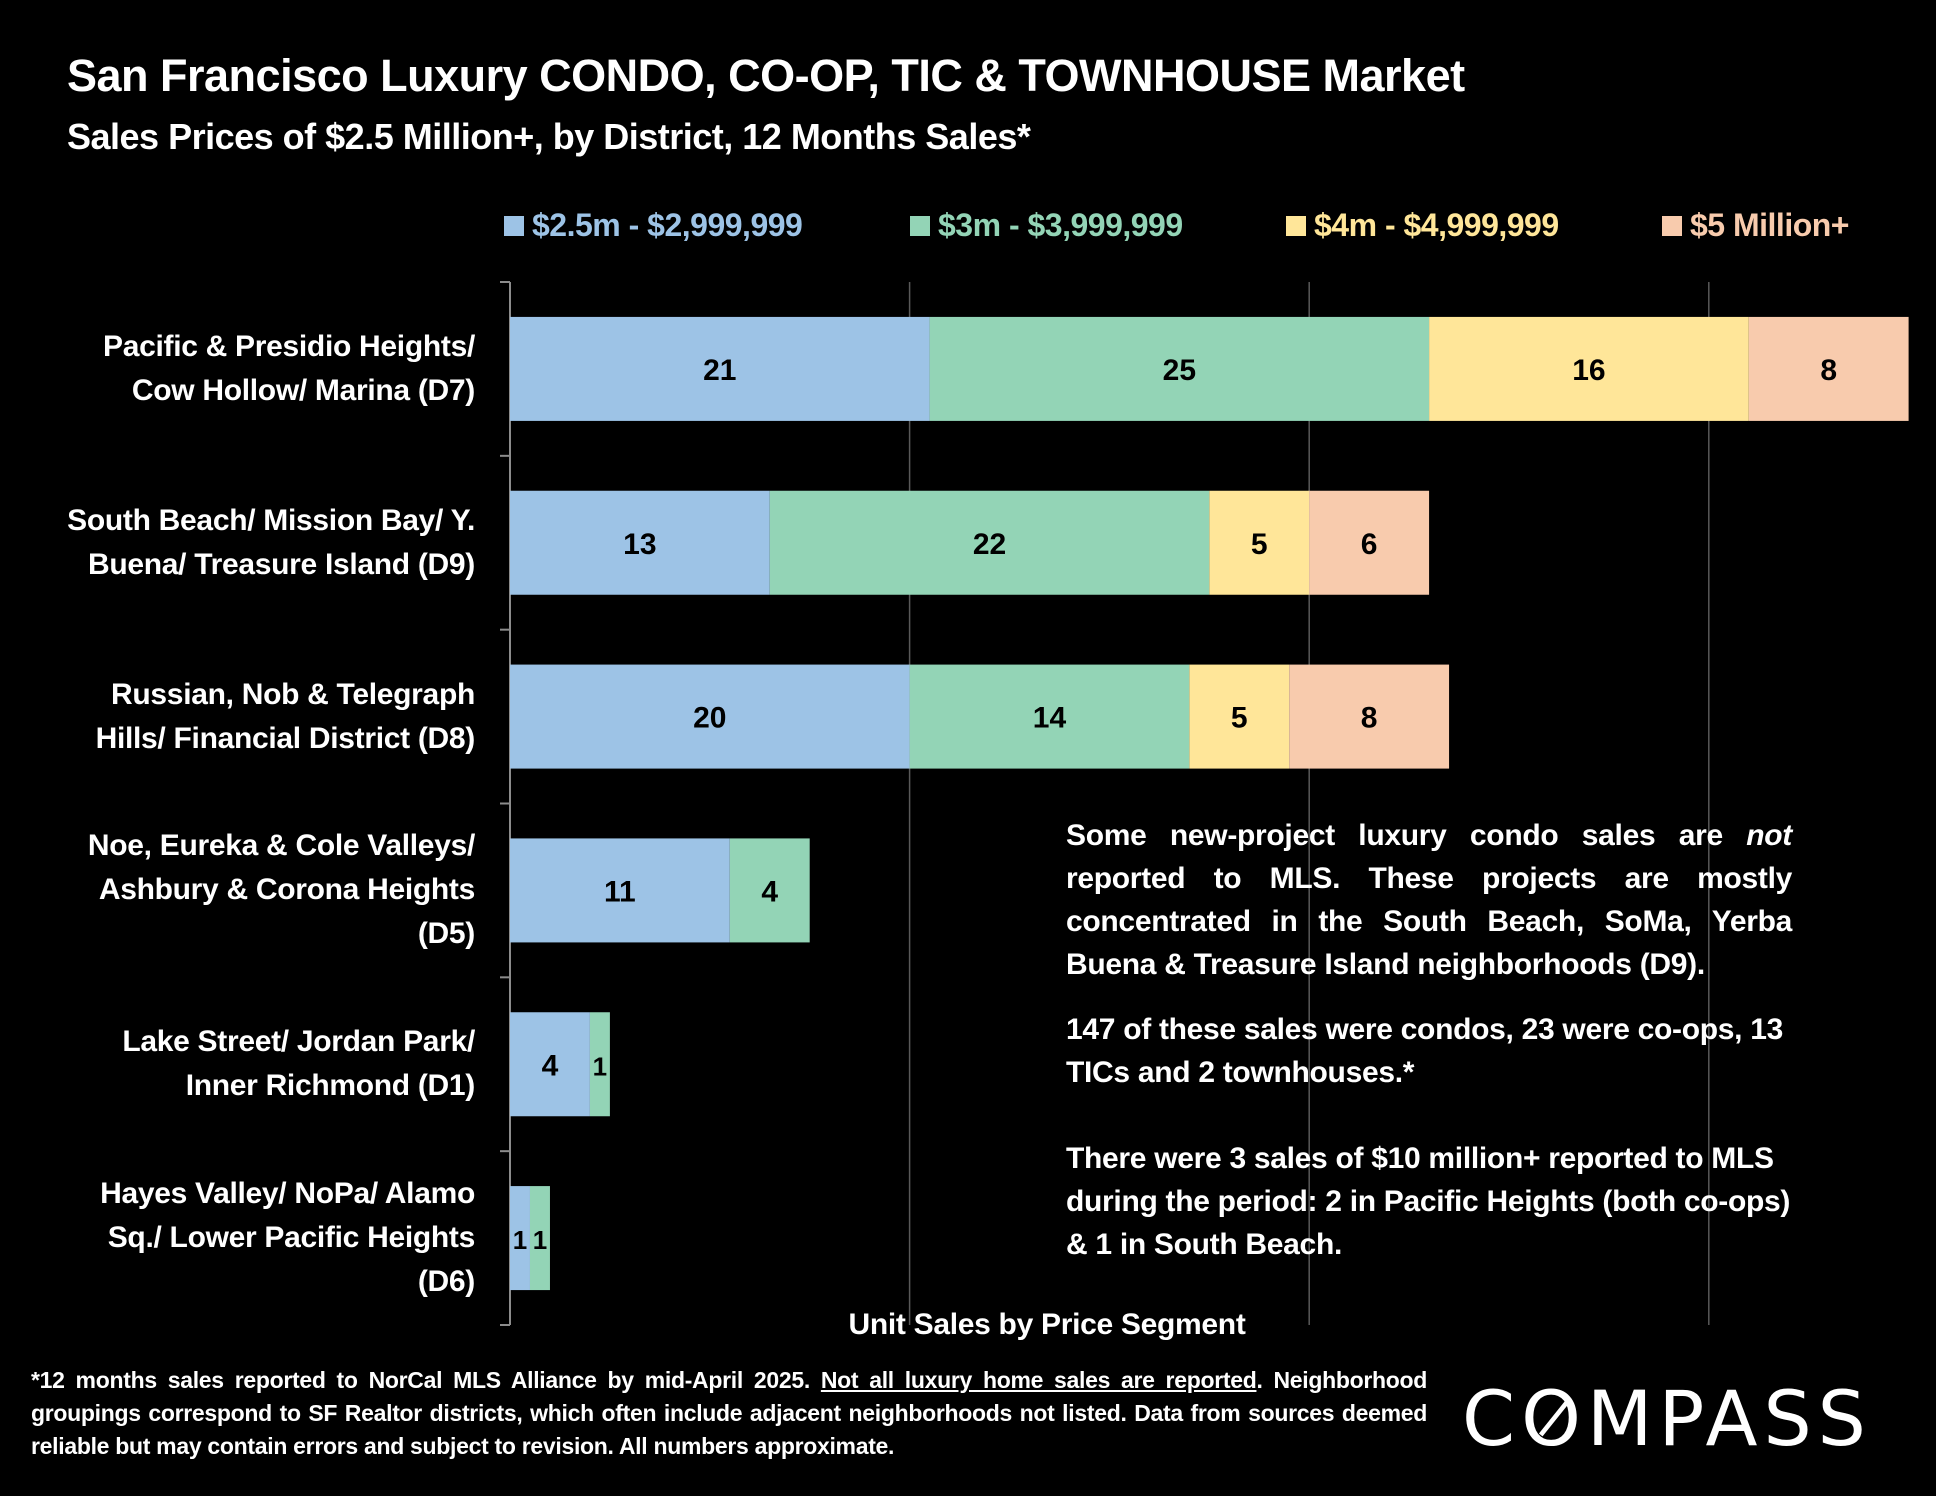  What do you see at coordinates (286, 890) in the screenshot?
I see `category-label-line: Ashbury & Corona Heights` at bounding box center [286, 890].